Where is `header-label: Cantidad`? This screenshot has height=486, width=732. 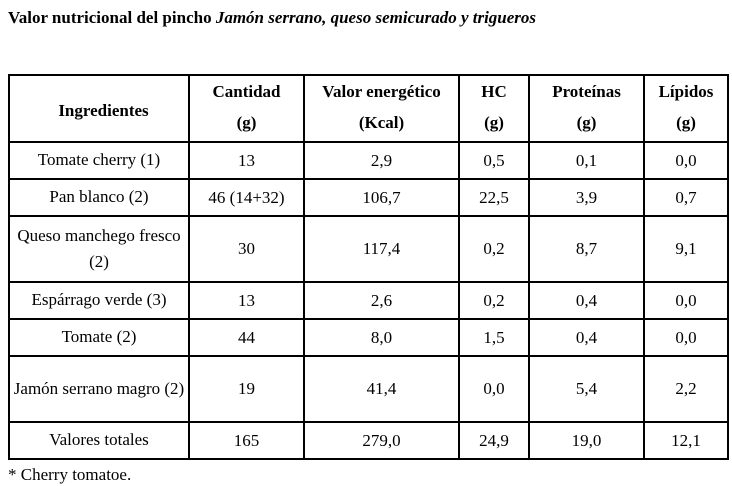
header-label: Cantidad is located at coordinates (246, 91).